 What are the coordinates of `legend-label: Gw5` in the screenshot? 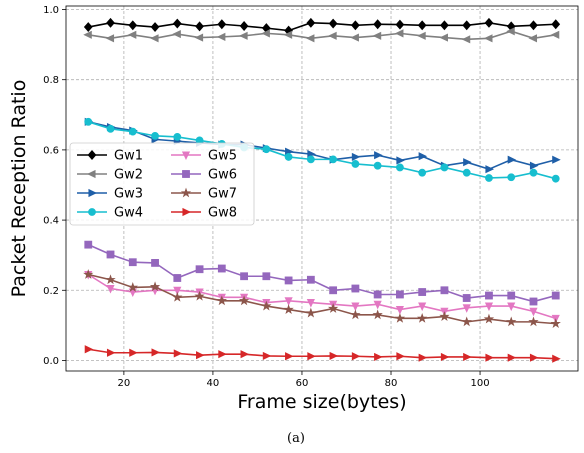 It's located at (222, 156).